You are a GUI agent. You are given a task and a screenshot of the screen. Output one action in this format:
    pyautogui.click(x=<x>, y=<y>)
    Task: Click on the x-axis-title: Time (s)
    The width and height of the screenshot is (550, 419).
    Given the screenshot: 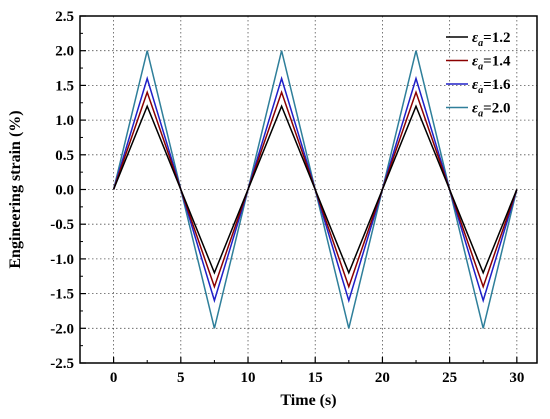 What is the action you would take?
    pyautogui.click(x=308, y=400)
    